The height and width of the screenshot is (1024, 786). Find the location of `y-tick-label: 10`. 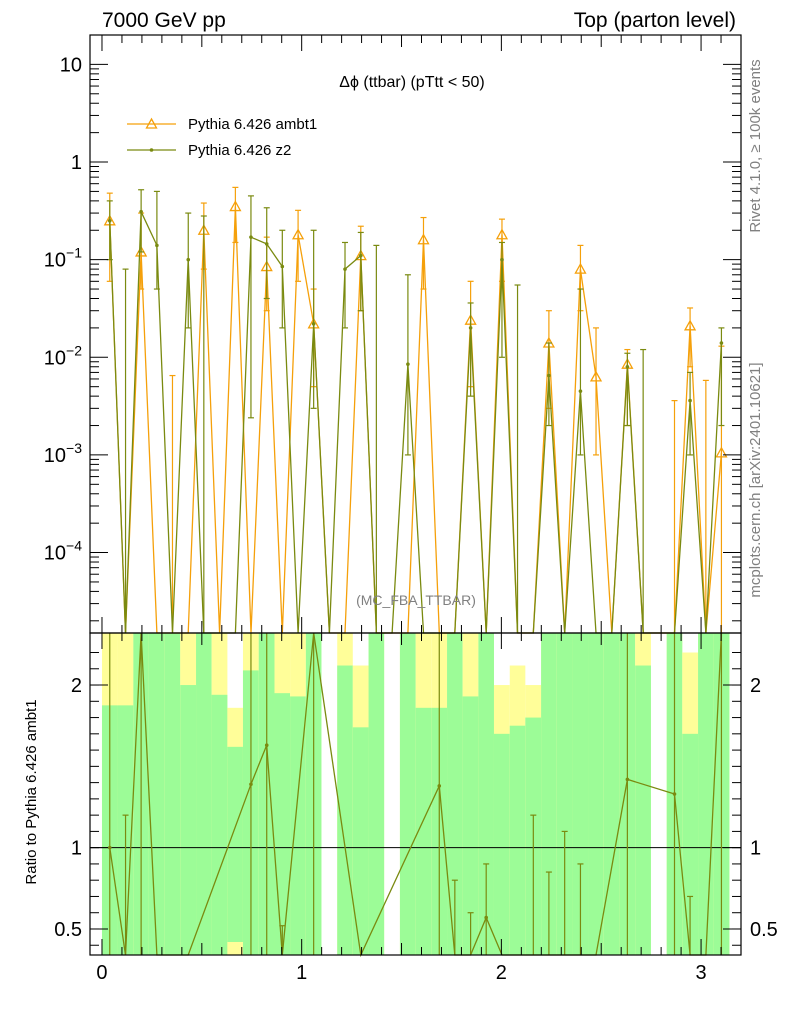

y-tick-label: 10 is located at coordinates (71, 65).